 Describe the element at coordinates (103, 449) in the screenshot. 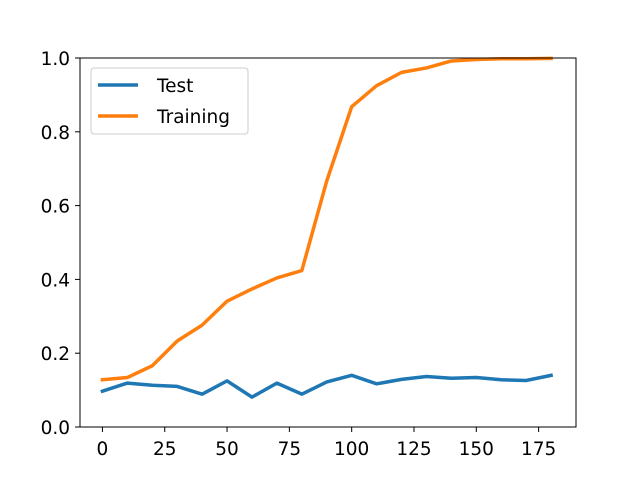

I see `x-tick-label: 0` at that location.